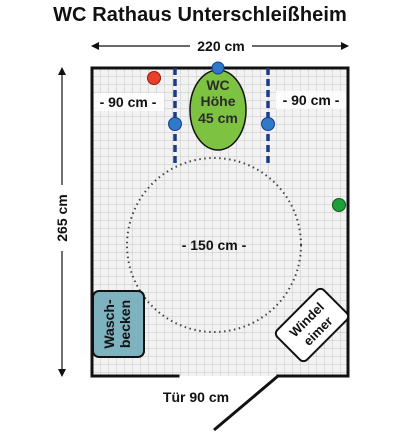 The image size is (400, 440). Describe the element at coordinates (62, 217) in the screenshot. I see `height-label: 265 cm` at that location.